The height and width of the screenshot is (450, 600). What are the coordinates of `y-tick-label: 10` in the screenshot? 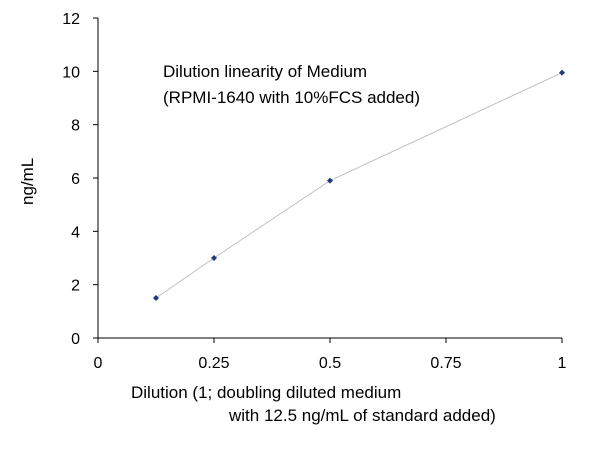 It's located at (71, 72).